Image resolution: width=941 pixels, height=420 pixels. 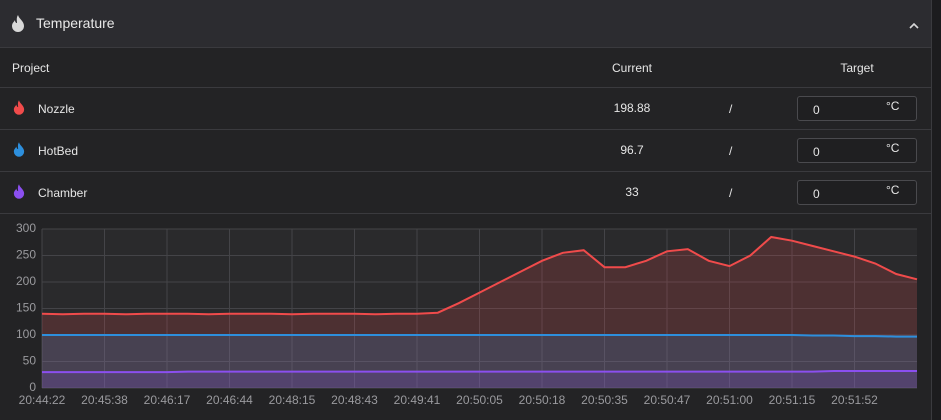 What do you see at coordinates (857, 68) in the screenshot?
I see `column-header: Target` at bounding box center [857, 68].